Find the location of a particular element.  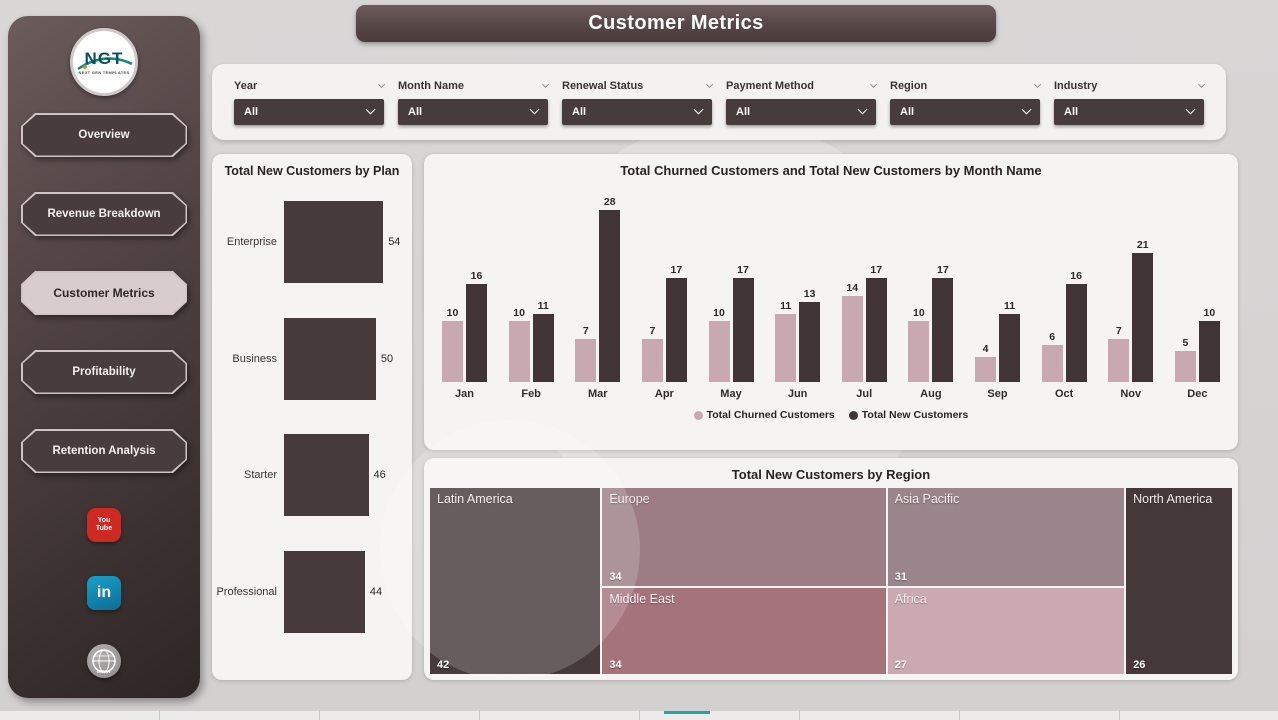

filter-dropdown-region: All is located at coordinates (965, 111).